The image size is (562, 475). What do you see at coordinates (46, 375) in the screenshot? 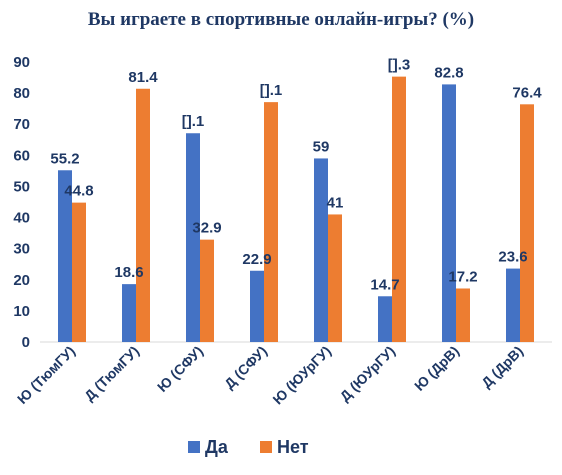
I see `x-category-label: Ю (ТюмГУ)` at bounding box center [46, 375].